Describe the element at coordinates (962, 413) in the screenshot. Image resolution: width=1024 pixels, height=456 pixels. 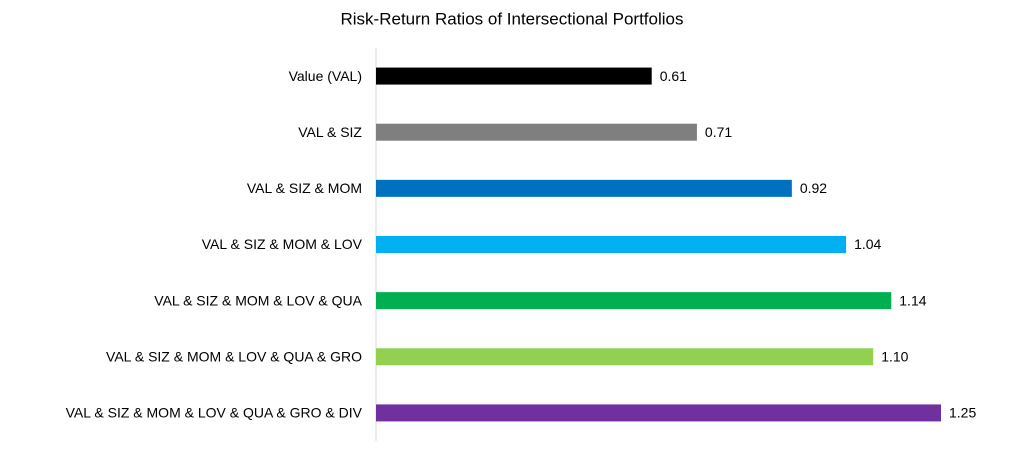
I see `data-label: 1.25` at that location.